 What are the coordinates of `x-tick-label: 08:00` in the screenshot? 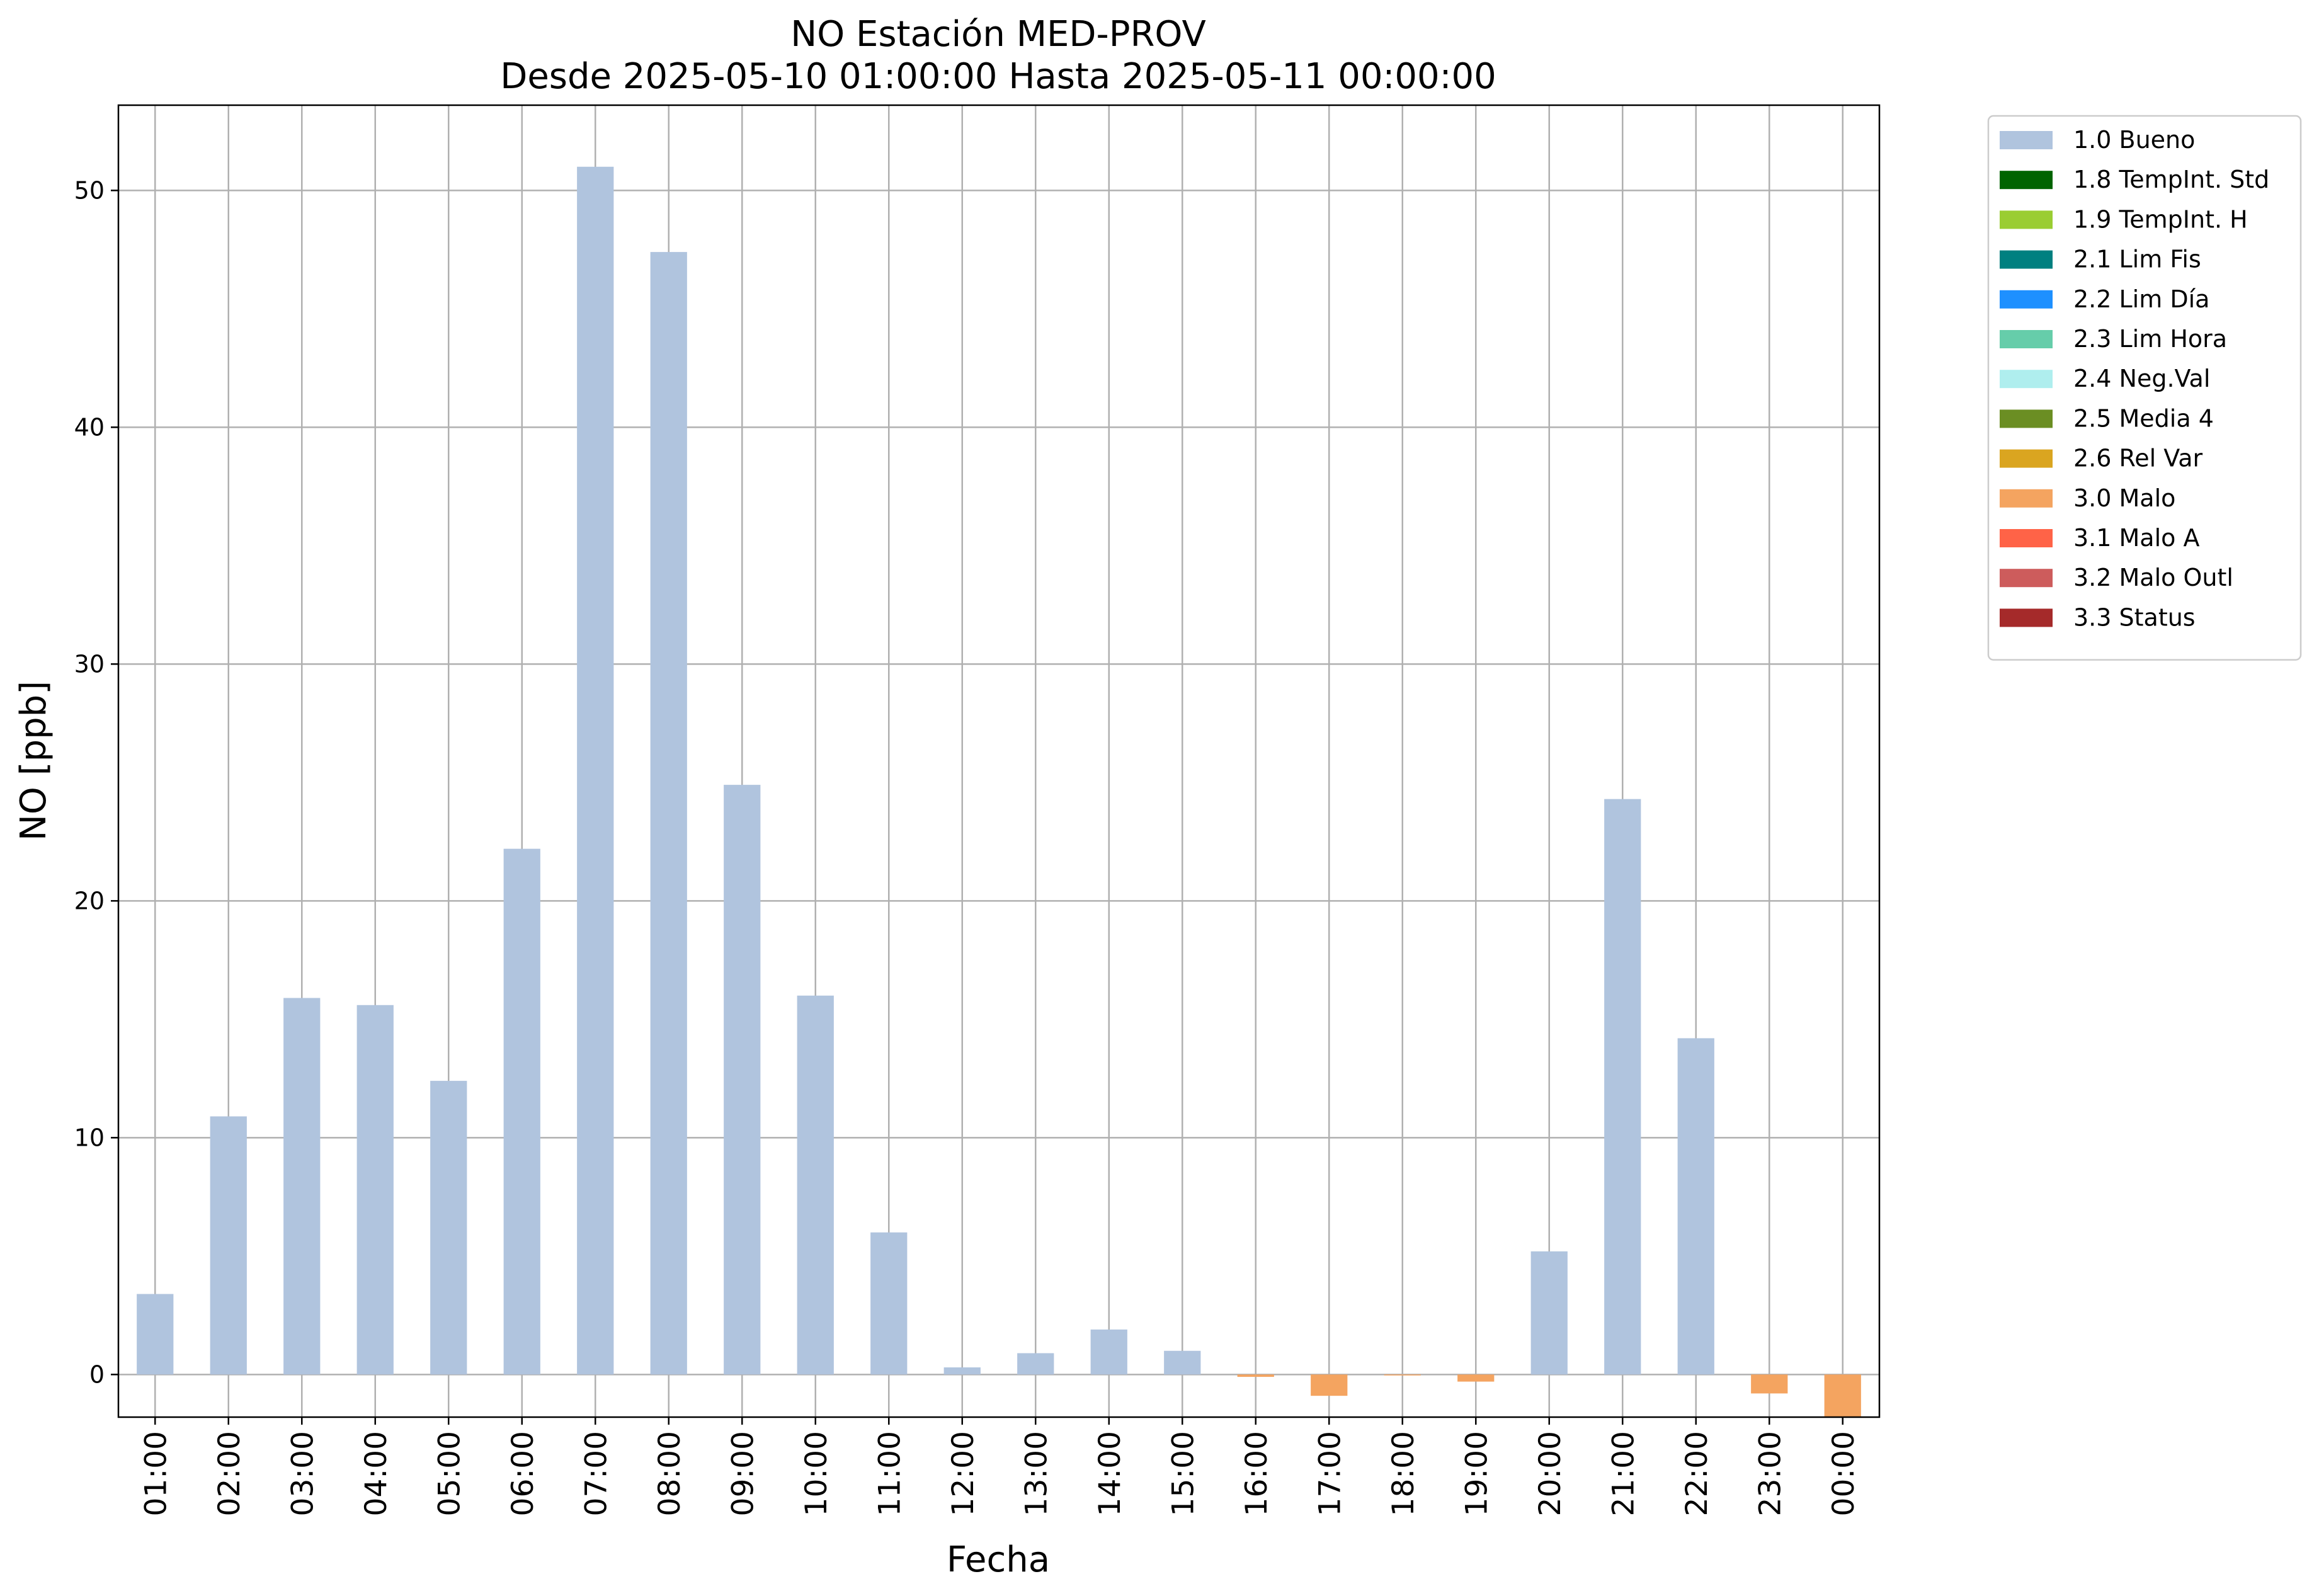 It's located at (669, 1473).